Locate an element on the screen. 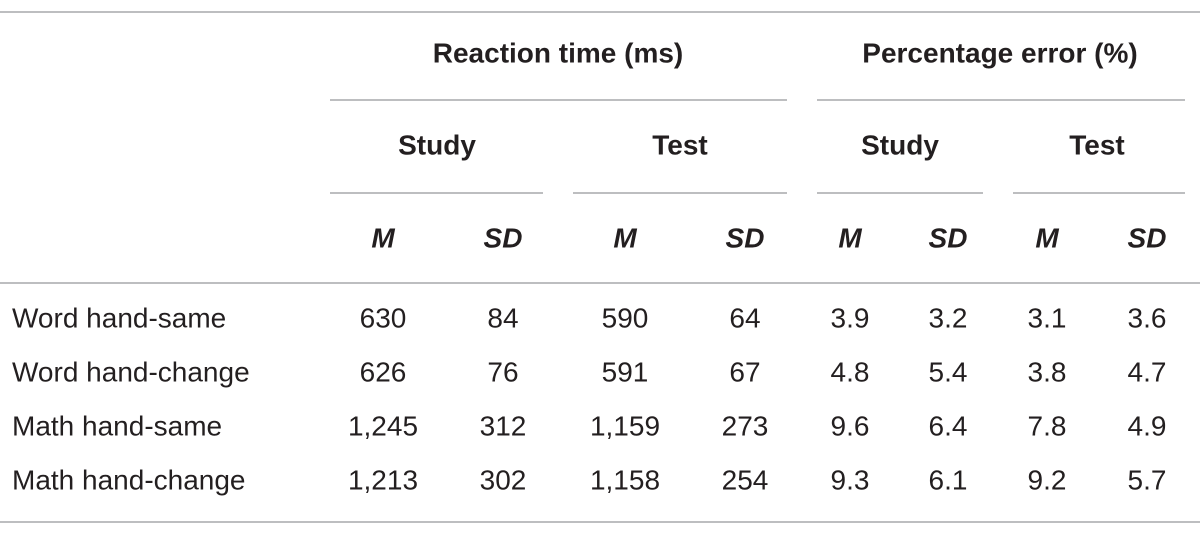 This screenshot has height=537, width=1200. cell: 84 is located at coordinates (502, 317).